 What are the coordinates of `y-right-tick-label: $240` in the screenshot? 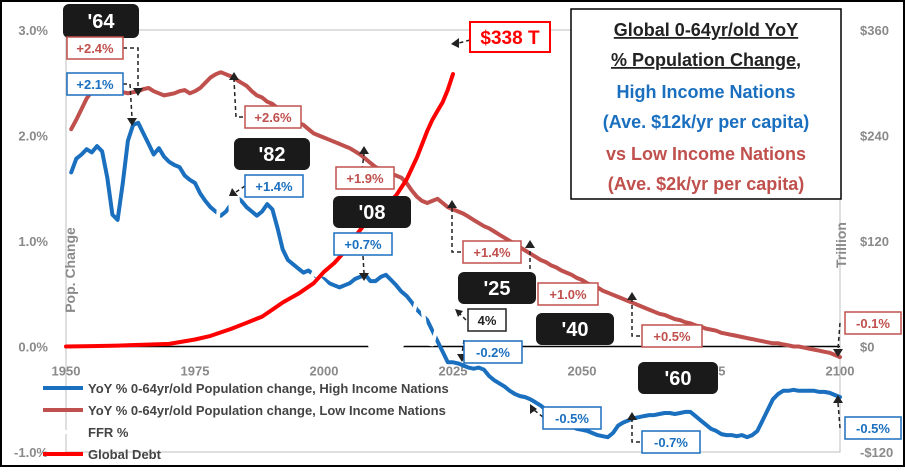 It's located at (874, 136).